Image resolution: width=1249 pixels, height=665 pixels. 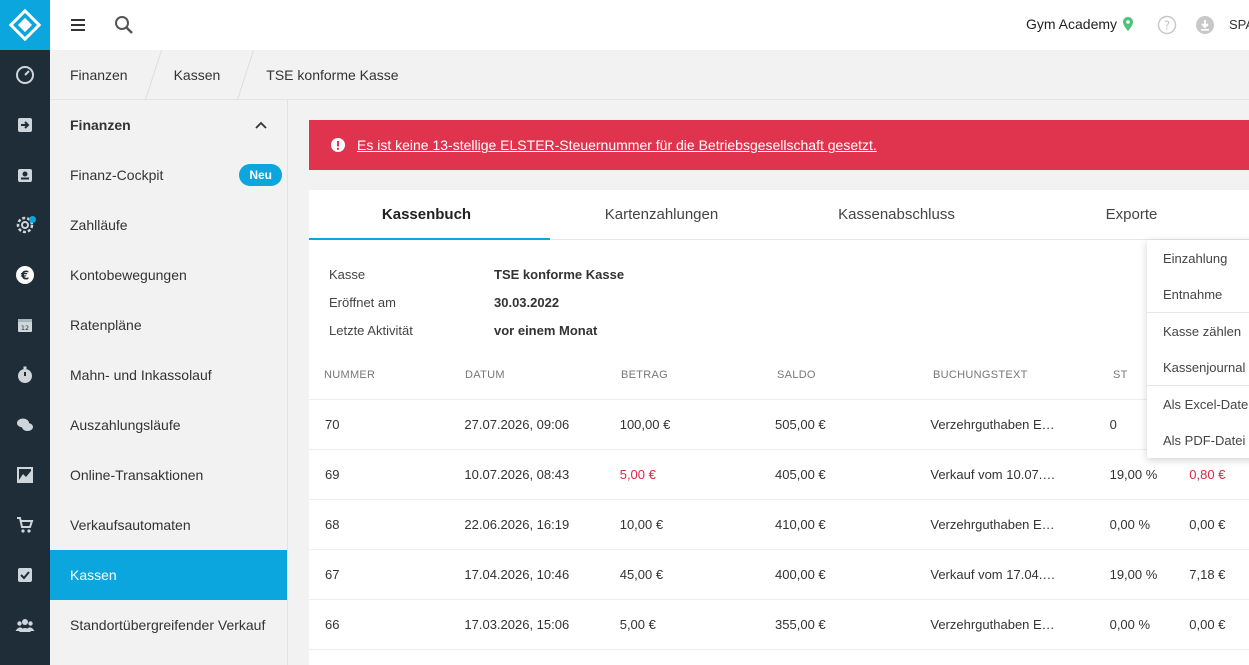 I want to click on cell-steuerbetrag: 7,18 €, so click(x=1207, y=574).